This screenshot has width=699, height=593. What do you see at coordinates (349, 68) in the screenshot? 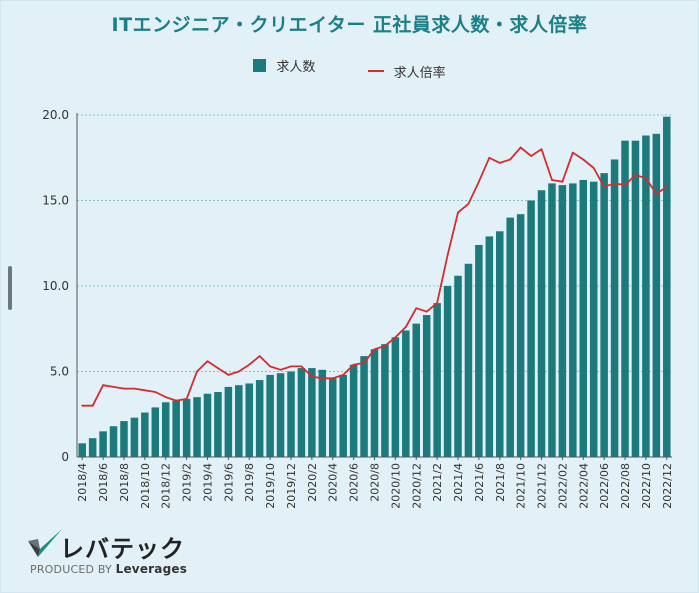
I see `legend: 求人数 求人倍率` at bounding box center [349, 68].